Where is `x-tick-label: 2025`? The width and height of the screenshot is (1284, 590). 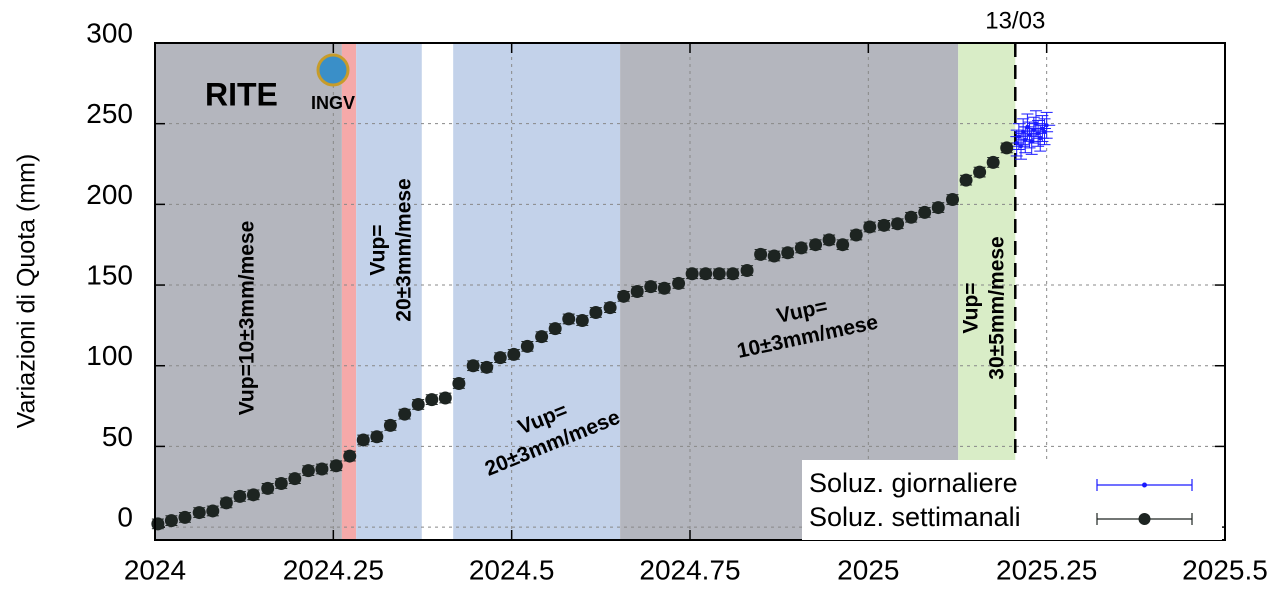
x-tick-label: 2025 is located at coordinates (868, 569).